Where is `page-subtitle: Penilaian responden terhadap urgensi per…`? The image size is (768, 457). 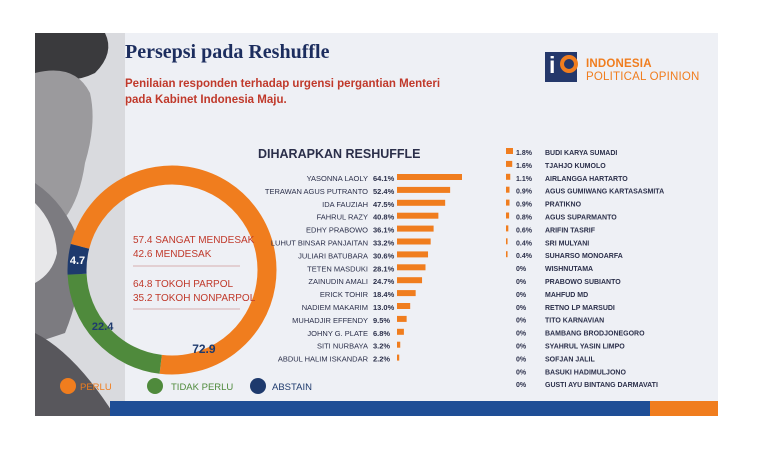 page-subtitle: Penilaian responden terhadap urgensi per… is located at coordinates (283, 92).